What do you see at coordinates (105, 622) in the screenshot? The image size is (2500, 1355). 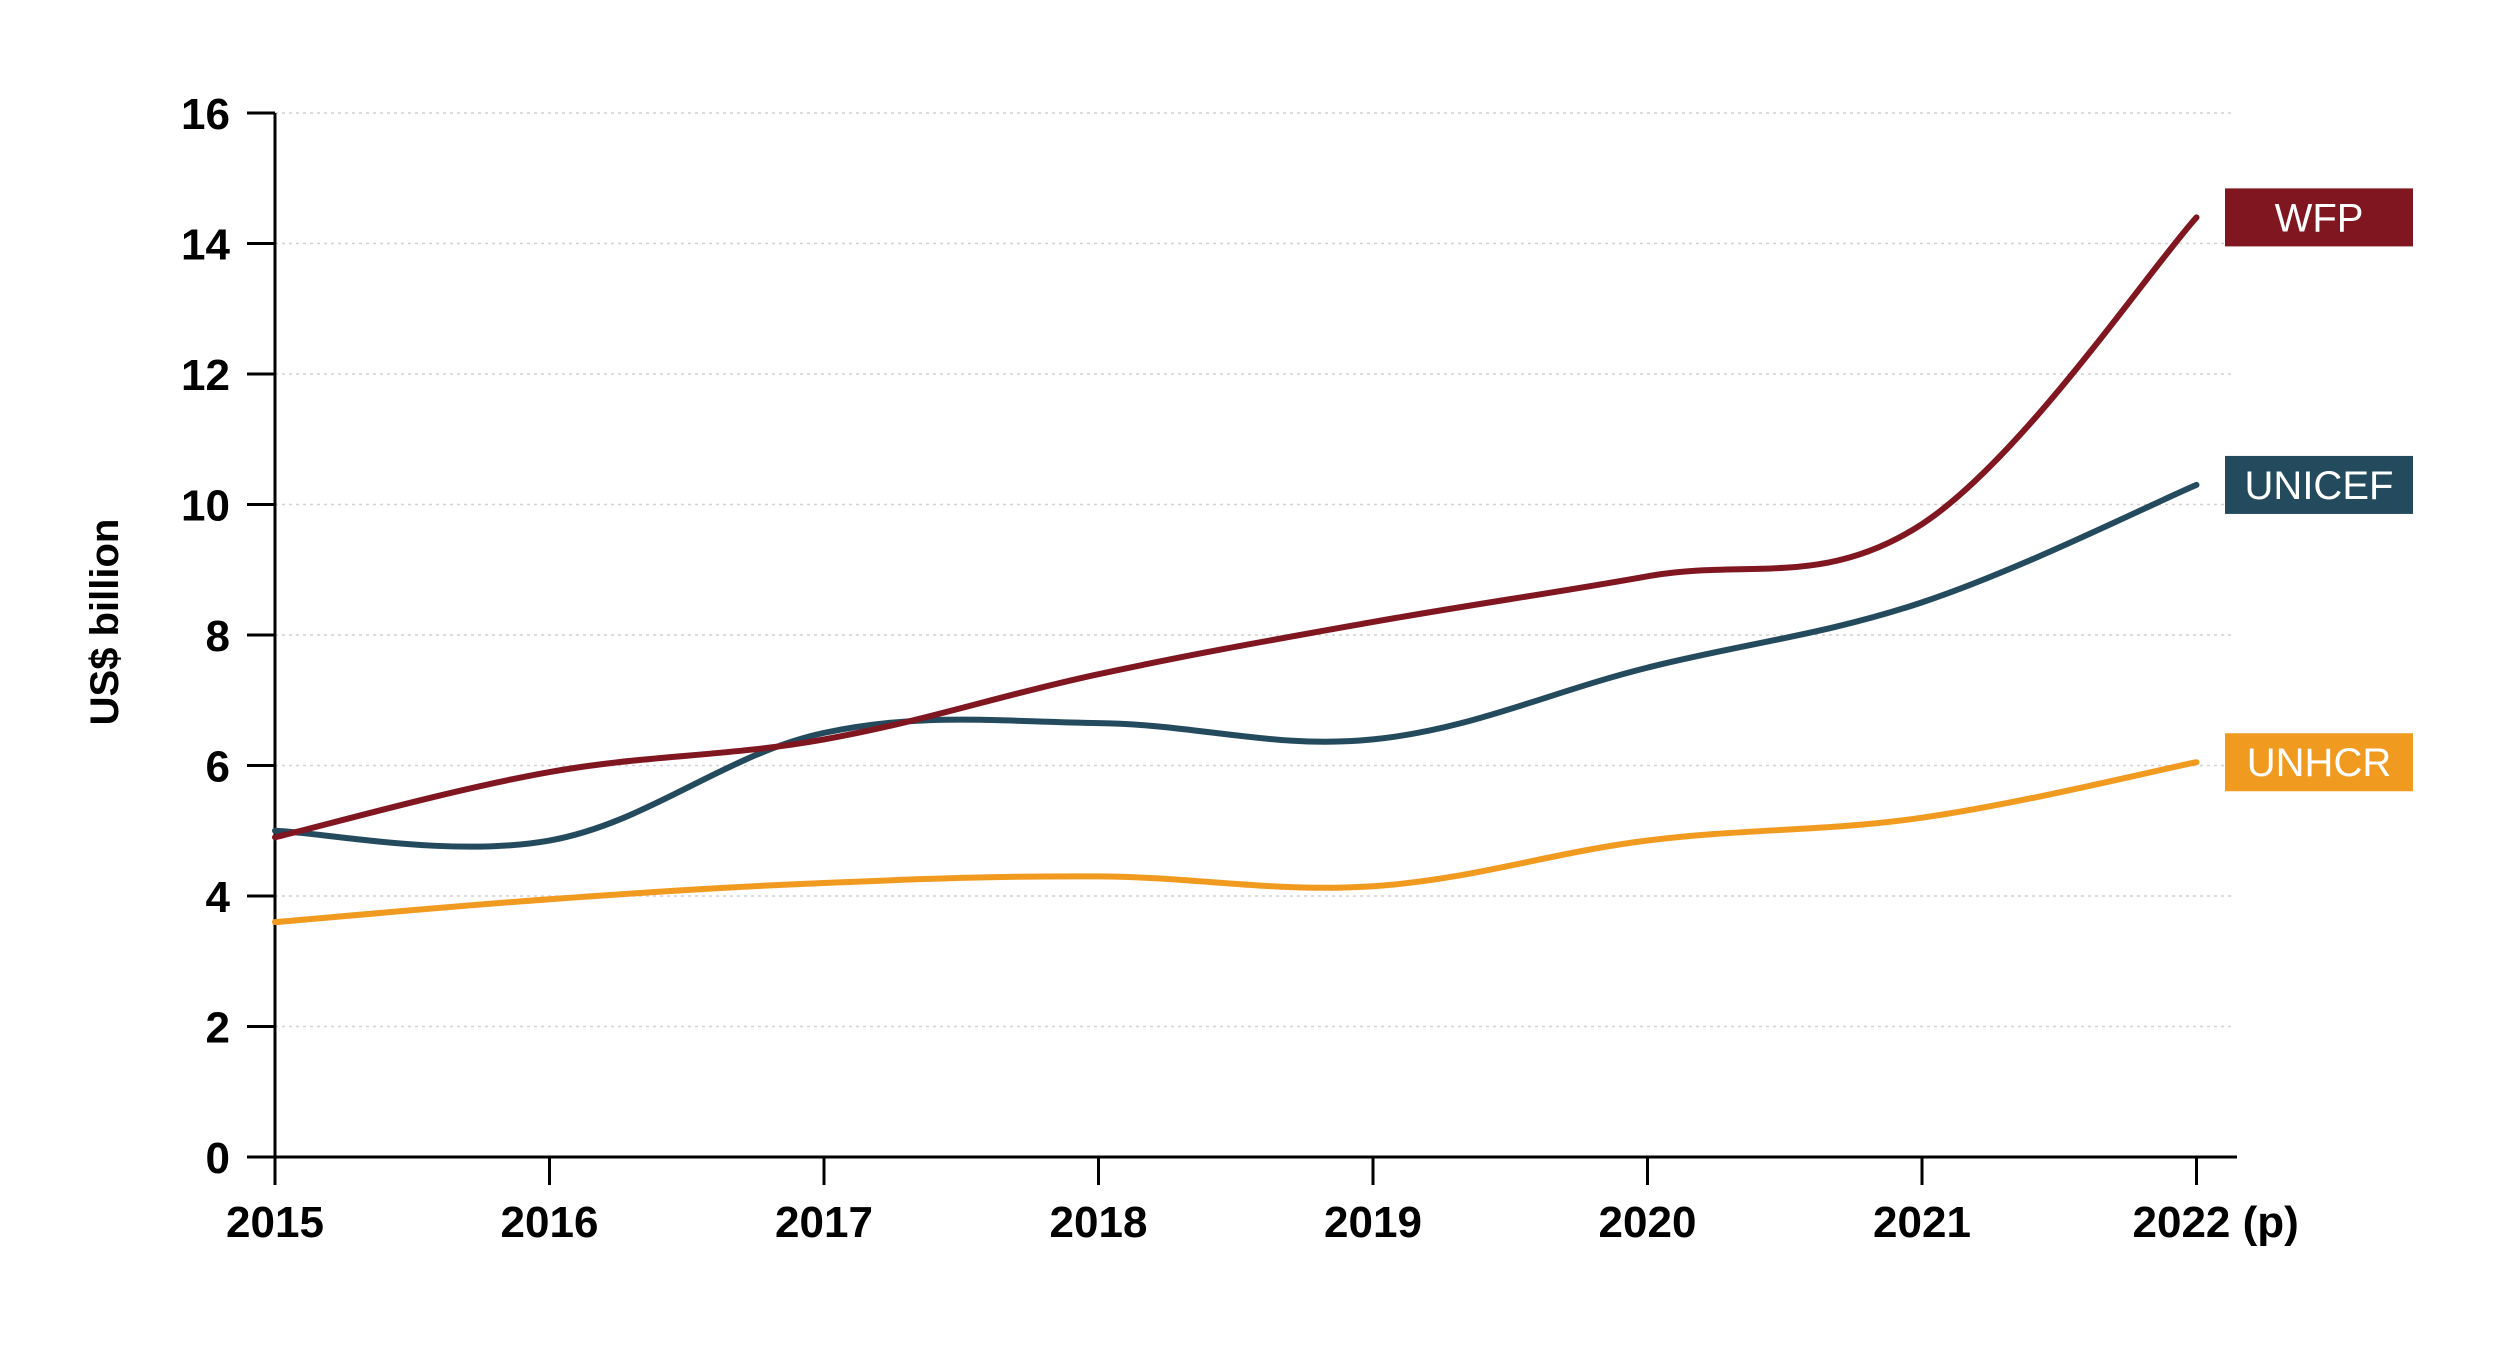 I see `y-axis-title: US$ billion` at bounding box center [105, 622].